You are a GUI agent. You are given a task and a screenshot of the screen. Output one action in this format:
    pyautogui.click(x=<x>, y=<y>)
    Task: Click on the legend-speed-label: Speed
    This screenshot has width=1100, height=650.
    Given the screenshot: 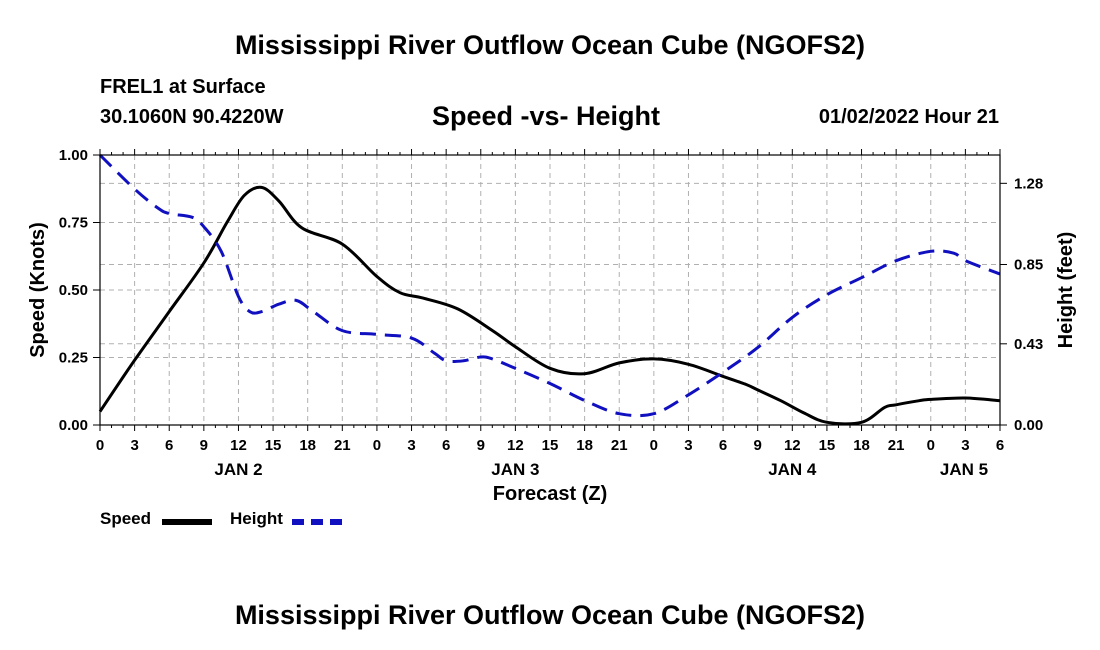 What is the action you would take?
    pyautogui.click(x=126, y=518)
    